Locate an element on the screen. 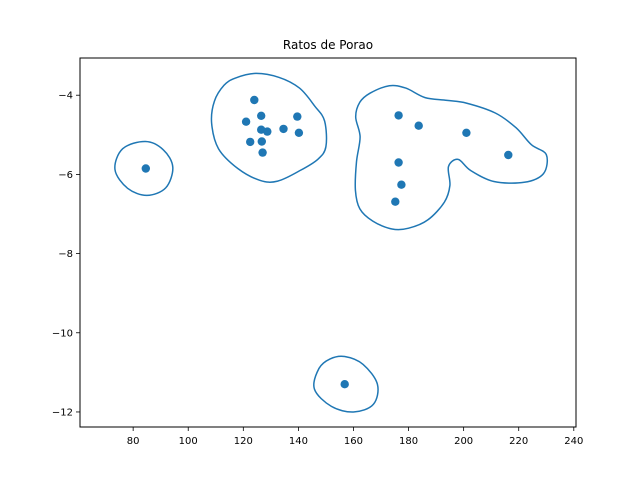 Image resolution: width=640 pixels, height=480 pixels. x-tick-label: 160 is located at coordinates (353, 441).